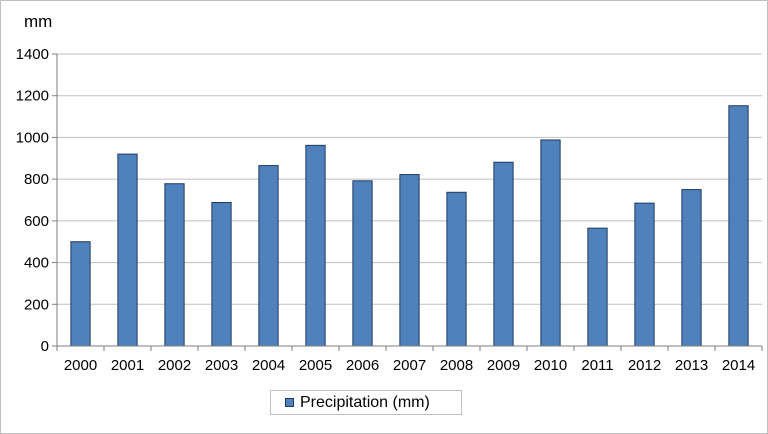 Image resolution: width=768 pixels, height=434 pixels. What do you see at coordinates (127, 250) in the screenshot?
I see `bar-2001` at bounding box center [127, 250].